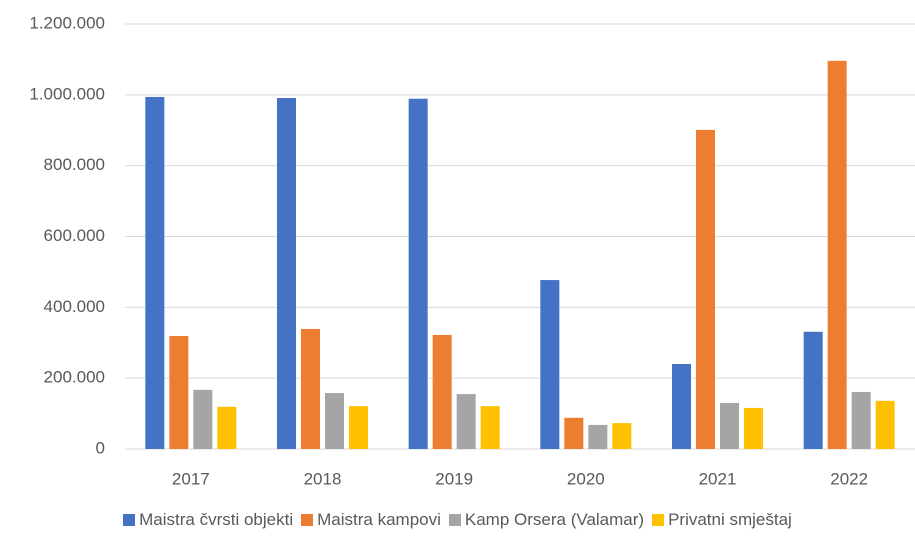 This screenshot has height=542, width=915. What do you see at coordinates (730, 519) in the screenshot?
I see `legend-label: Privatni smještaj` at bounding box center [730, 519].